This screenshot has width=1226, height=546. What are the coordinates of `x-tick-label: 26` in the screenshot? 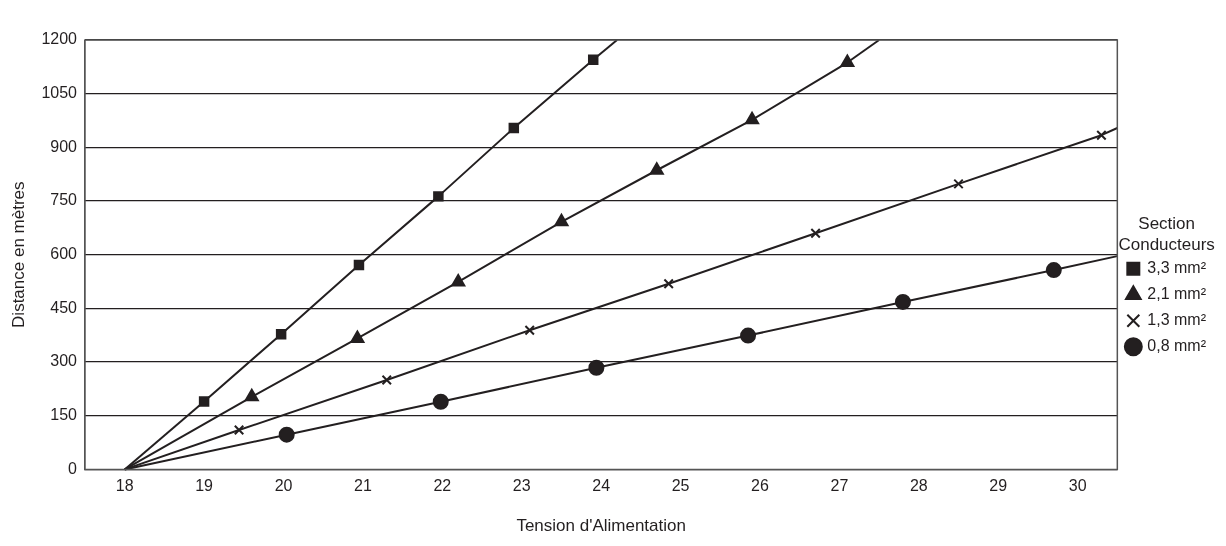 It's located at (760, 486).